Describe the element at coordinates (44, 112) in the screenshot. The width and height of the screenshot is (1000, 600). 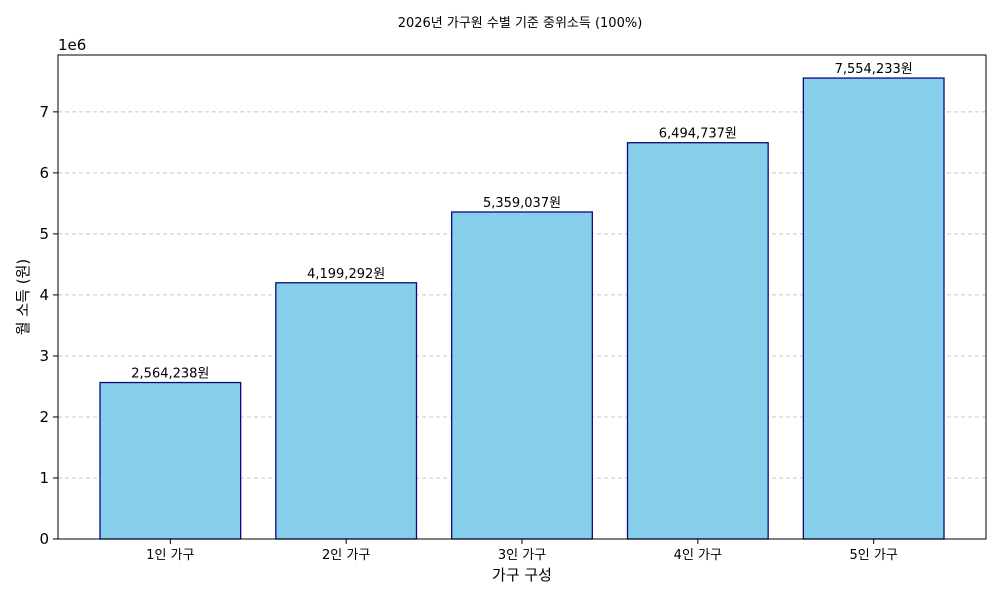
I see `y-tick-label: 7` at that location.